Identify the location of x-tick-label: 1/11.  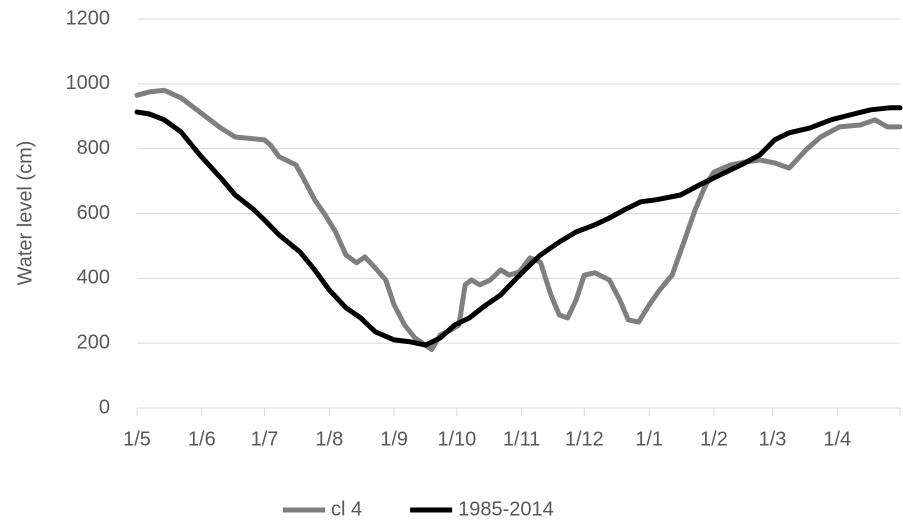
(521, 439).